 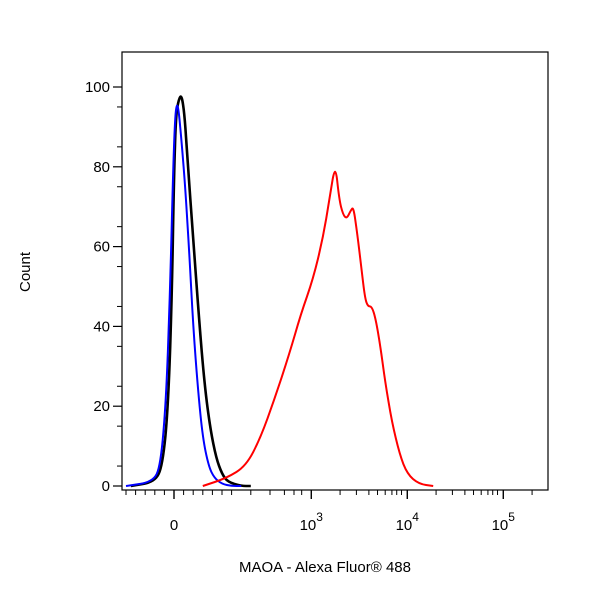 What do you see at coordinates (97, 87) in the screenshot?
I see `y-tick-label: 100` at bounding box center [97, 87].